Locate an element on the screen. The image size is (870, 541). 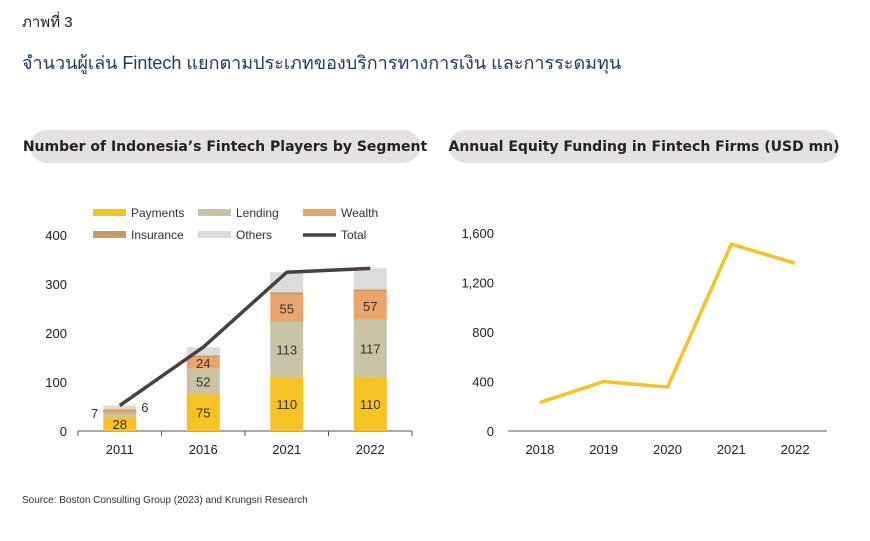
data-label: 6 is located at coordinates (144, 407).